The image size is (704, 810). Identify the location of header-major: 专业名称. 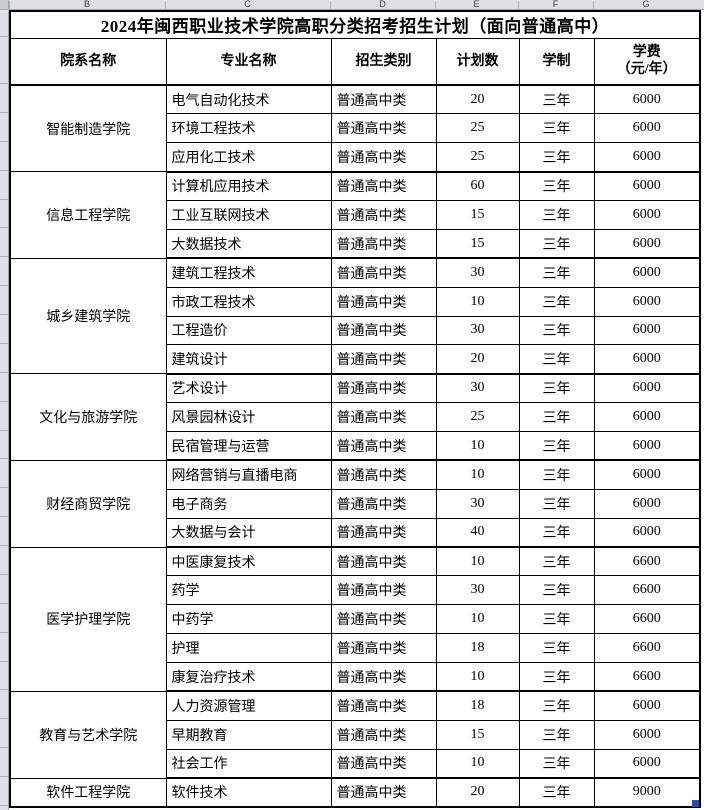
(248, 61).